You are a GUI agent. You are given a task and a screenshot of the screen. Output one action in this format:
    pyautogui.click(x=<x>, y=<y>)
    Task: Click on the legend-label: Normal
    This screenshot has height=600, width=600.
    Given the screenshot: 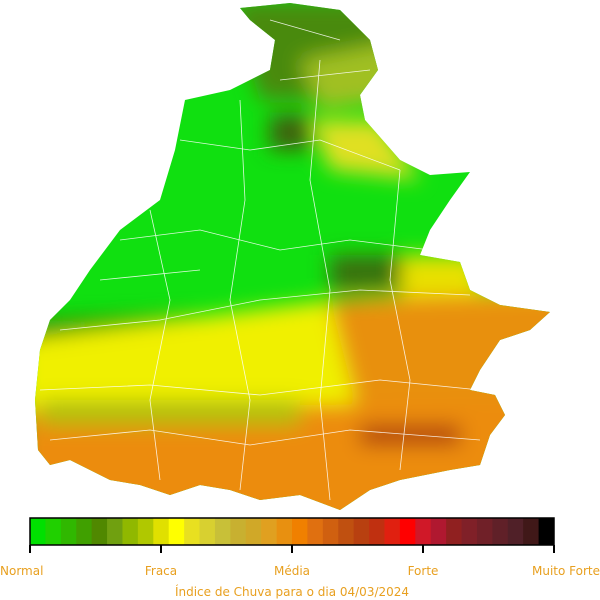 What is the action you would take?
    pyautogui.click(x=21, y=571)
    